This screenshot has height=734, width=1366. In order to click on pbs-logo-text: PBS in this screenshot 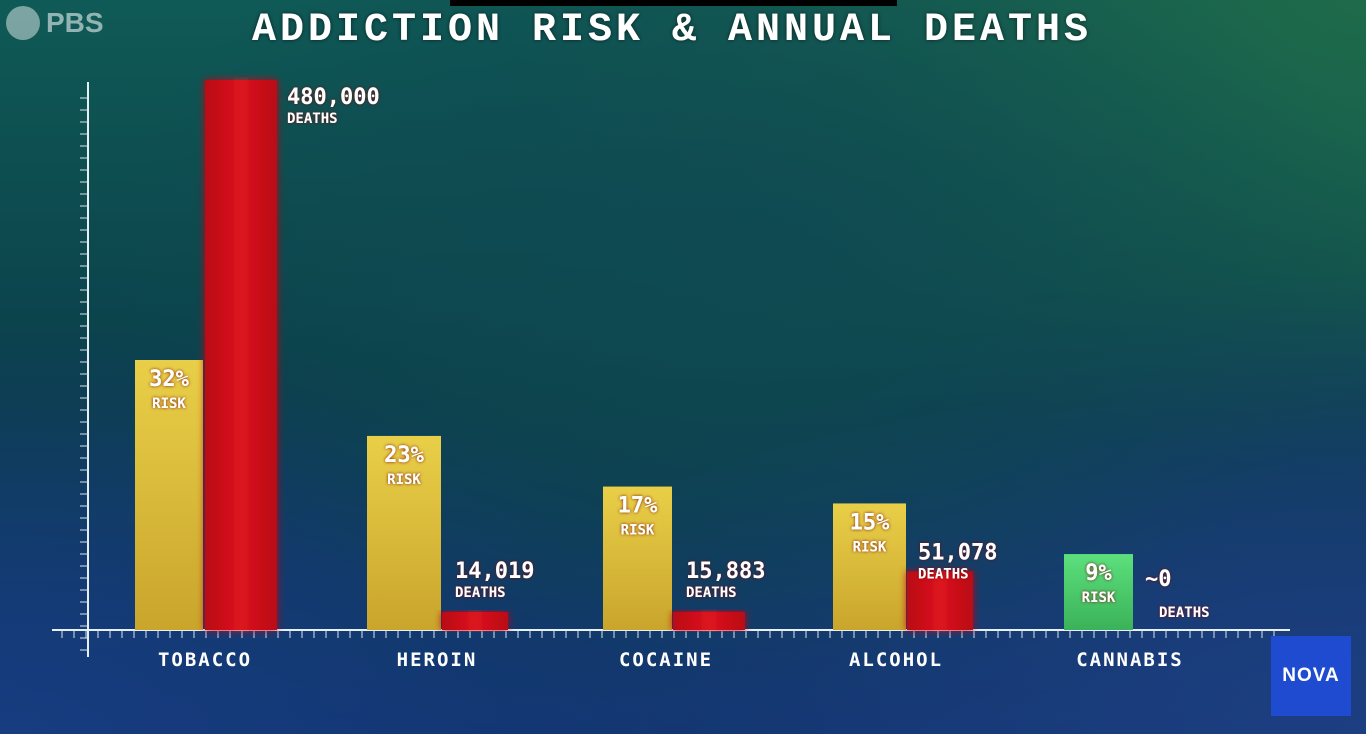, I will do `click(75, 22)`.